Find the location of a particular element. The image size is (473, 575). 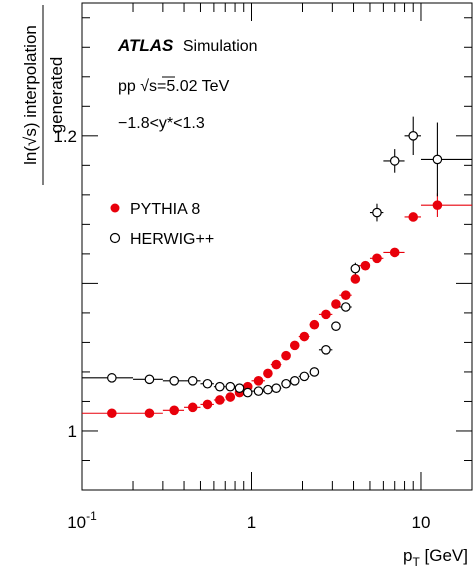

legend: PYTHIA 8 HERWIG++ is located at coordinates (161, 224).